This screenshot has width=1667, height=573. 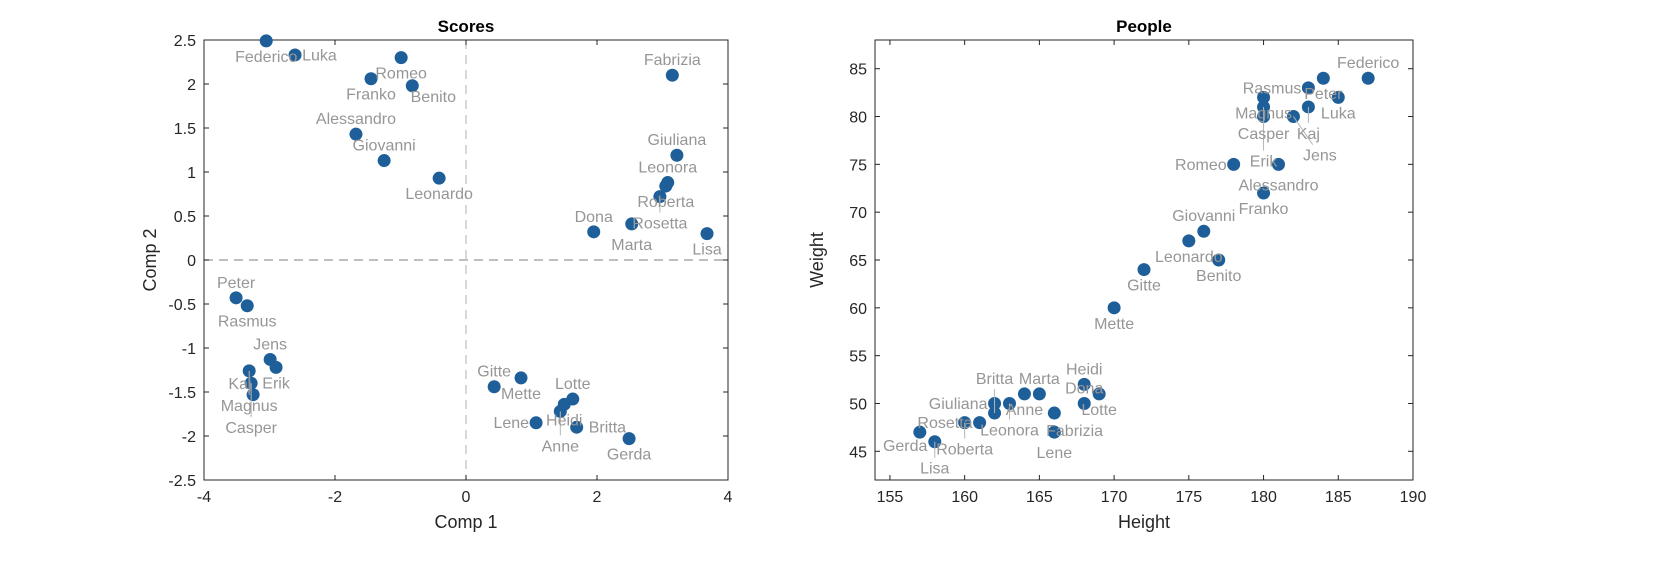 What do you see at coordinates (1084, 384) in the screenshot?
I see `data-point-heidi` at bounding box center [1084, 384].